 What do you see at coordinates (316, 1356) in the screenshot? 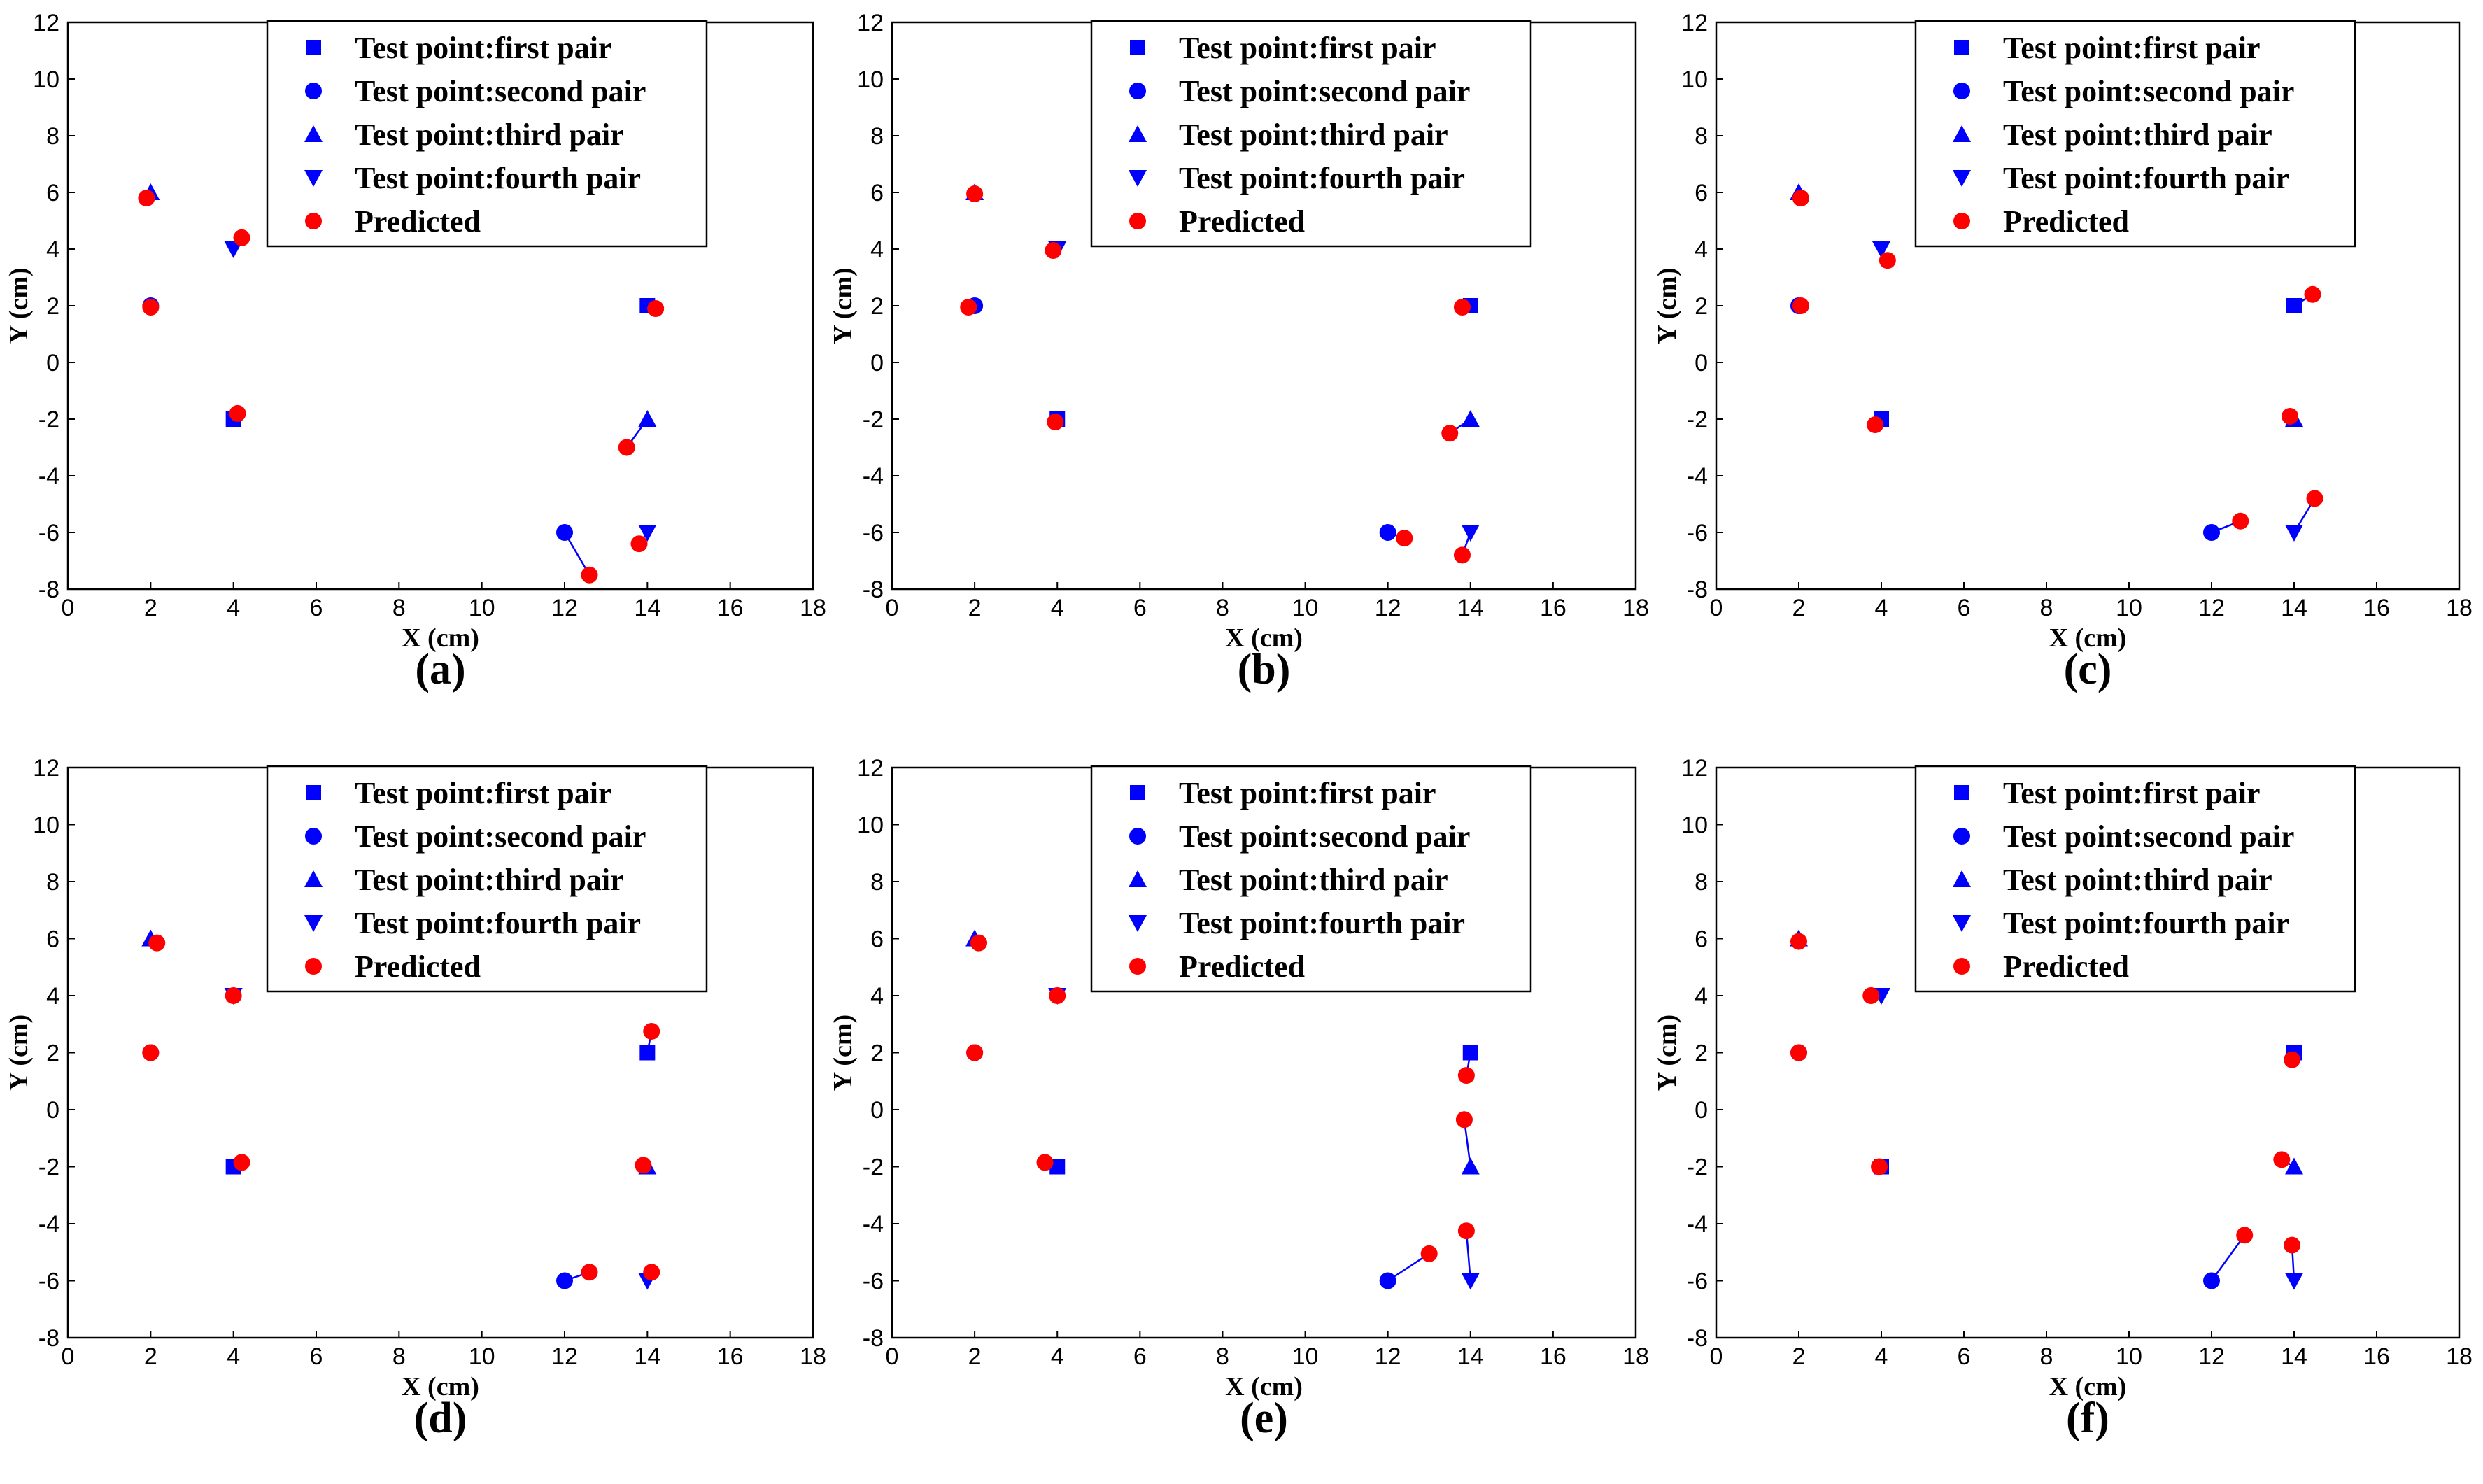
I see `x-tick-label: 6` at bounding box center [316, 1356].